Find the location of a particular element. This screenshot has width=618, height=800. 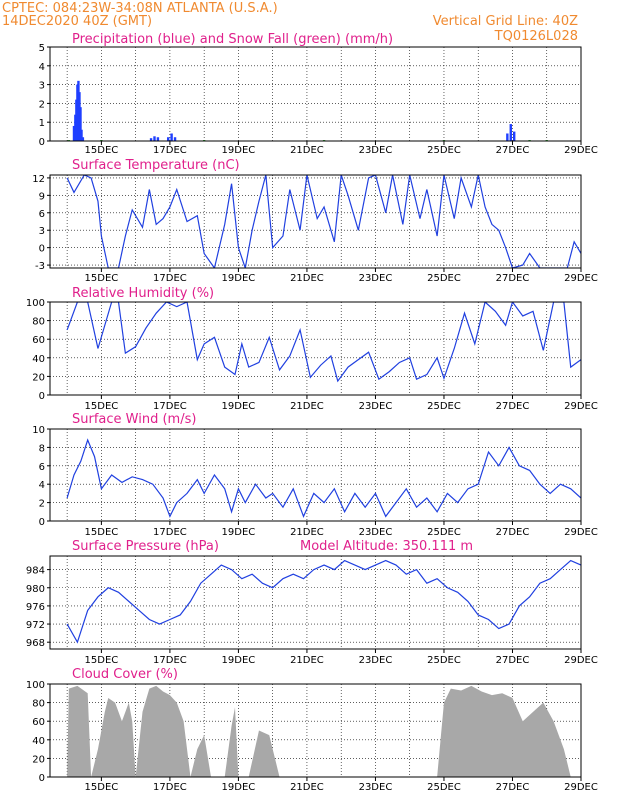

y-tick-label: 6 is located at coordinates (42, 467).